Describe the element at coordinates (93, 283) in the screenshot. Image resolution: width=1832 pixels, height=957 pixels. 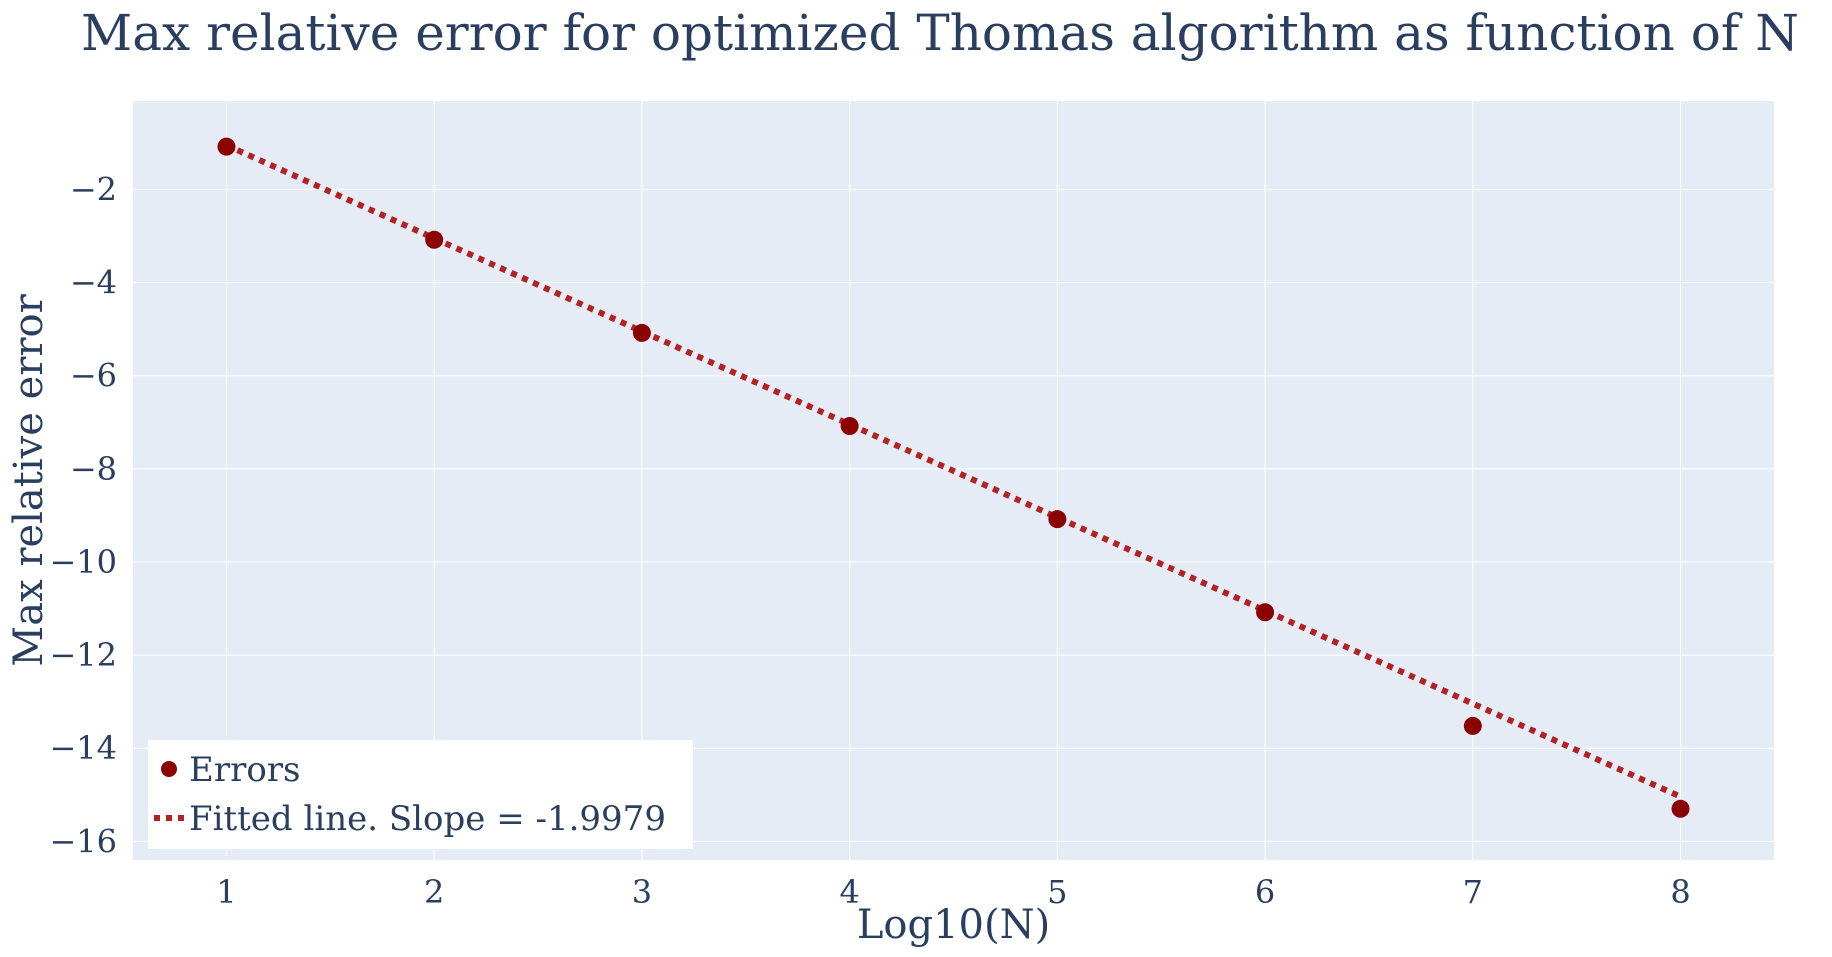
I see `y-tick-label: −4` at that location.